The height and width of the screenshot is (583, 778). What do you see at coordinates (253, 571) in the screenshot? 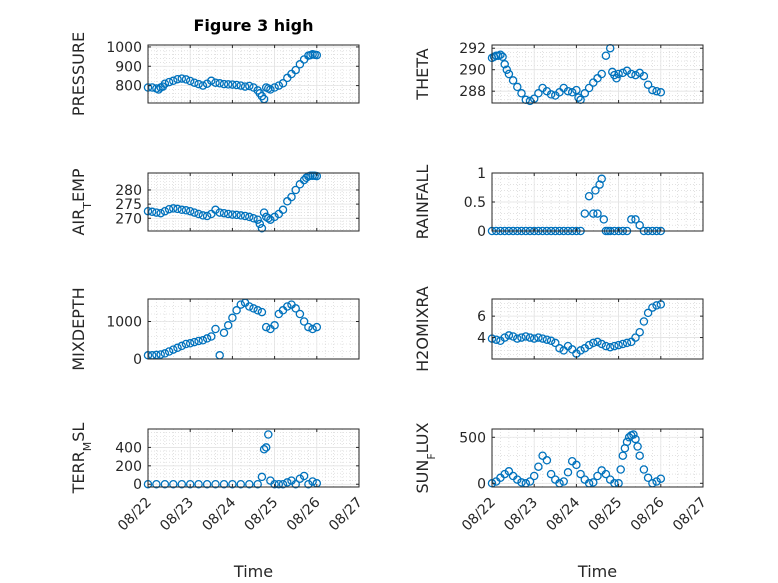
I see `x-axis-label: Time` at bounding box center [253, 571].